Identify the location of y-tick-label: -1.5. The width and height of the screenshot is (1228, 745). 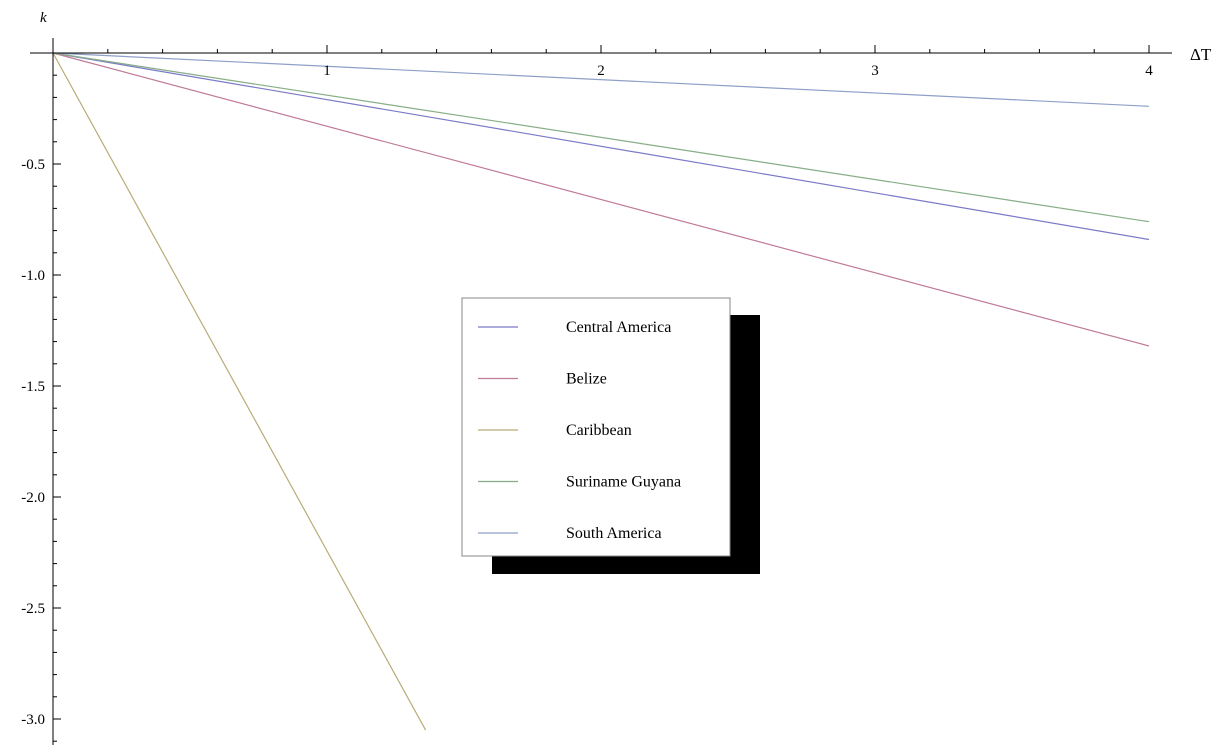
(33, 387).